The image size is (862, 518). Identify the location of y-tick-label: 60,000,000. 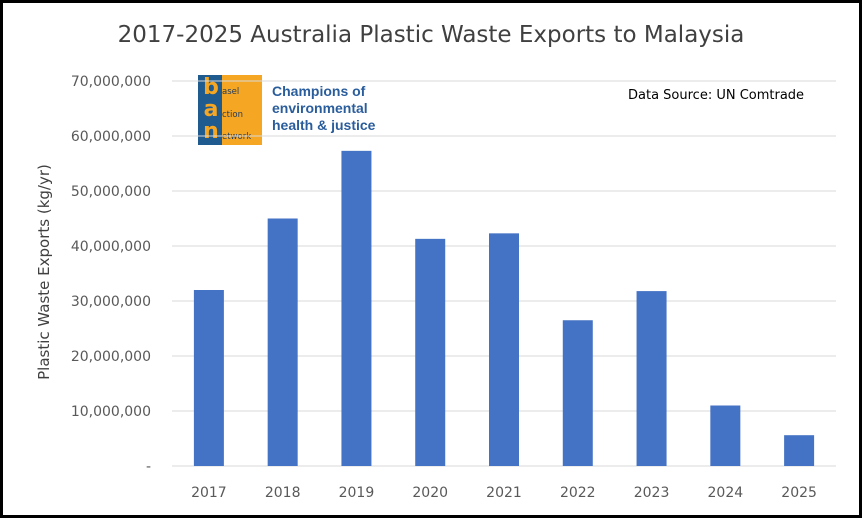
(111, 137).